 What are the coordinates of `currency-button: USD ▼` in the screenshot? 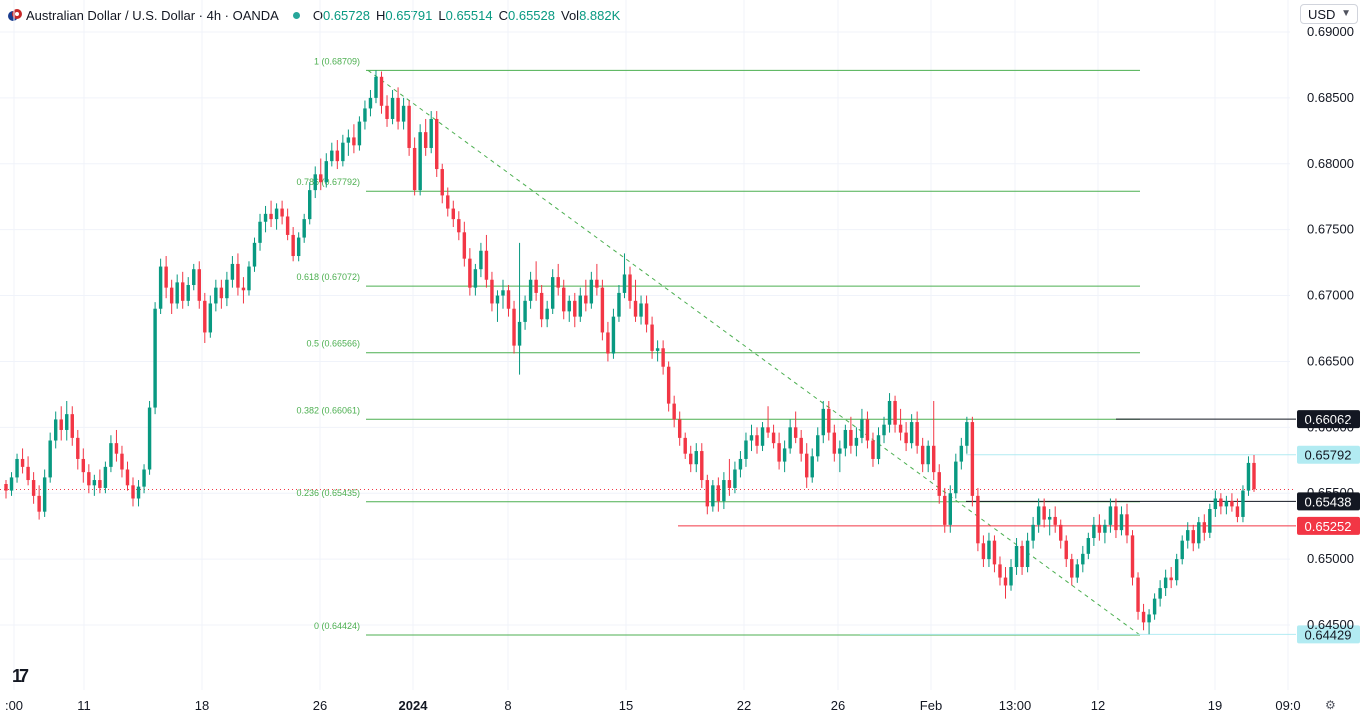 It's located at (1329, 14).